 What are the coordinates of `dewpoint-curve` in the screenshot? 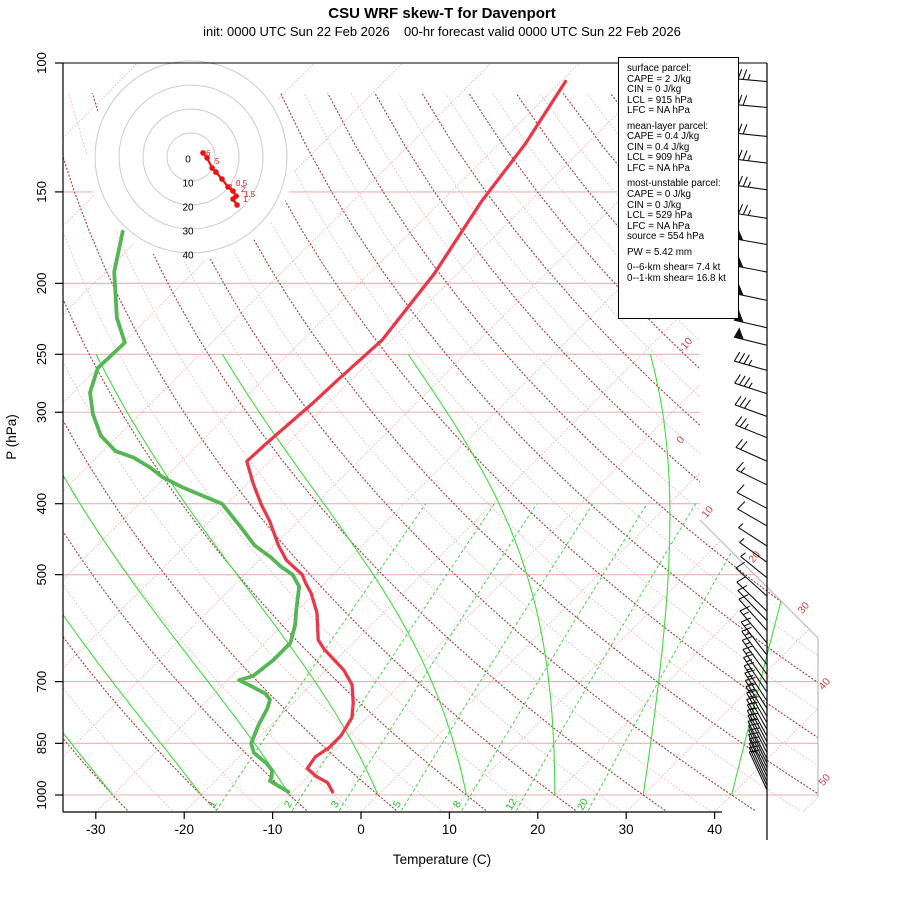 It's located at (195, 511).